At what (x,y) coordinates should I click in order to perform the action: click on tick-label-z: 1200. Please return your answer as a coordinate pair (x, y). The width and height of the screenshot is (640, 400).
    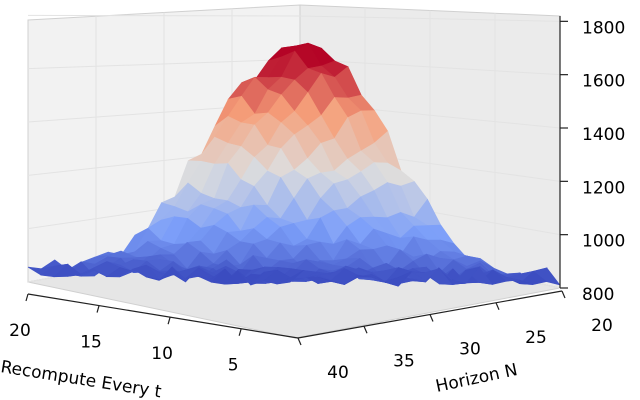
    Looking at the image, I should click on (603, 188).